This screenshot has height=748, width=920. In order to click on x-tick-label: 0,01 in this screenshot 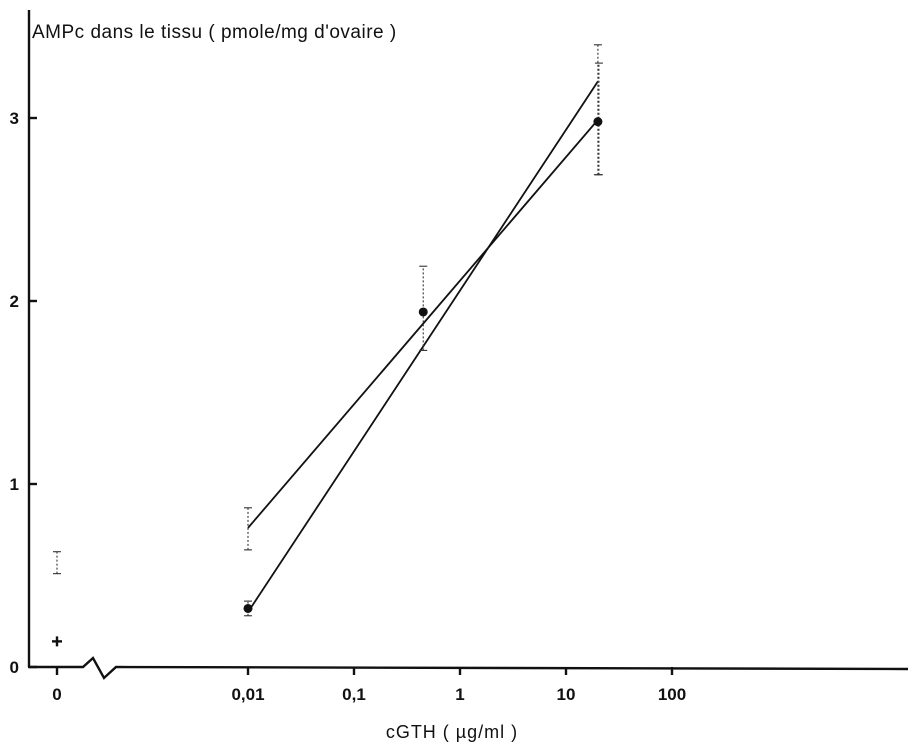, I will do `click(247, 694)`.